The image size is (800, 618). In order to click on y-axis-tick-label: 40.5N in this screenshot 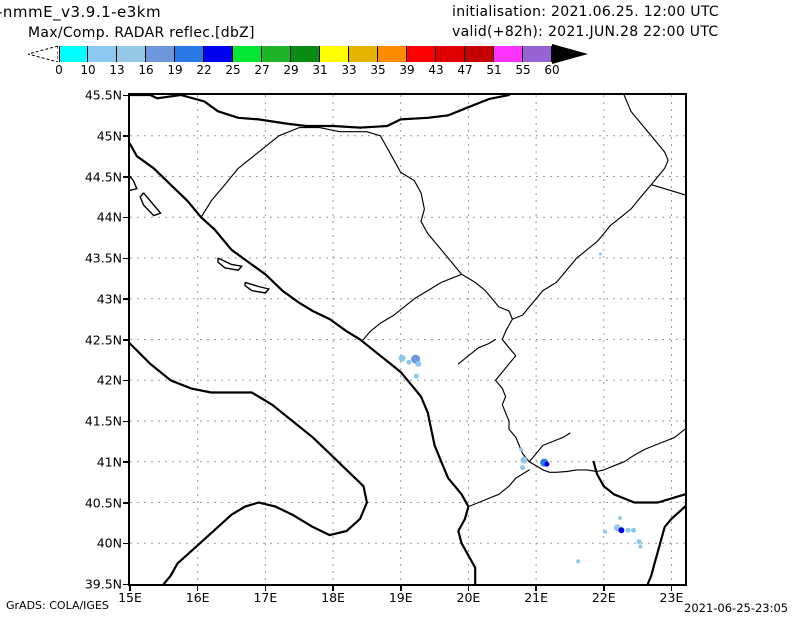, I will do `click(103, 502)`.